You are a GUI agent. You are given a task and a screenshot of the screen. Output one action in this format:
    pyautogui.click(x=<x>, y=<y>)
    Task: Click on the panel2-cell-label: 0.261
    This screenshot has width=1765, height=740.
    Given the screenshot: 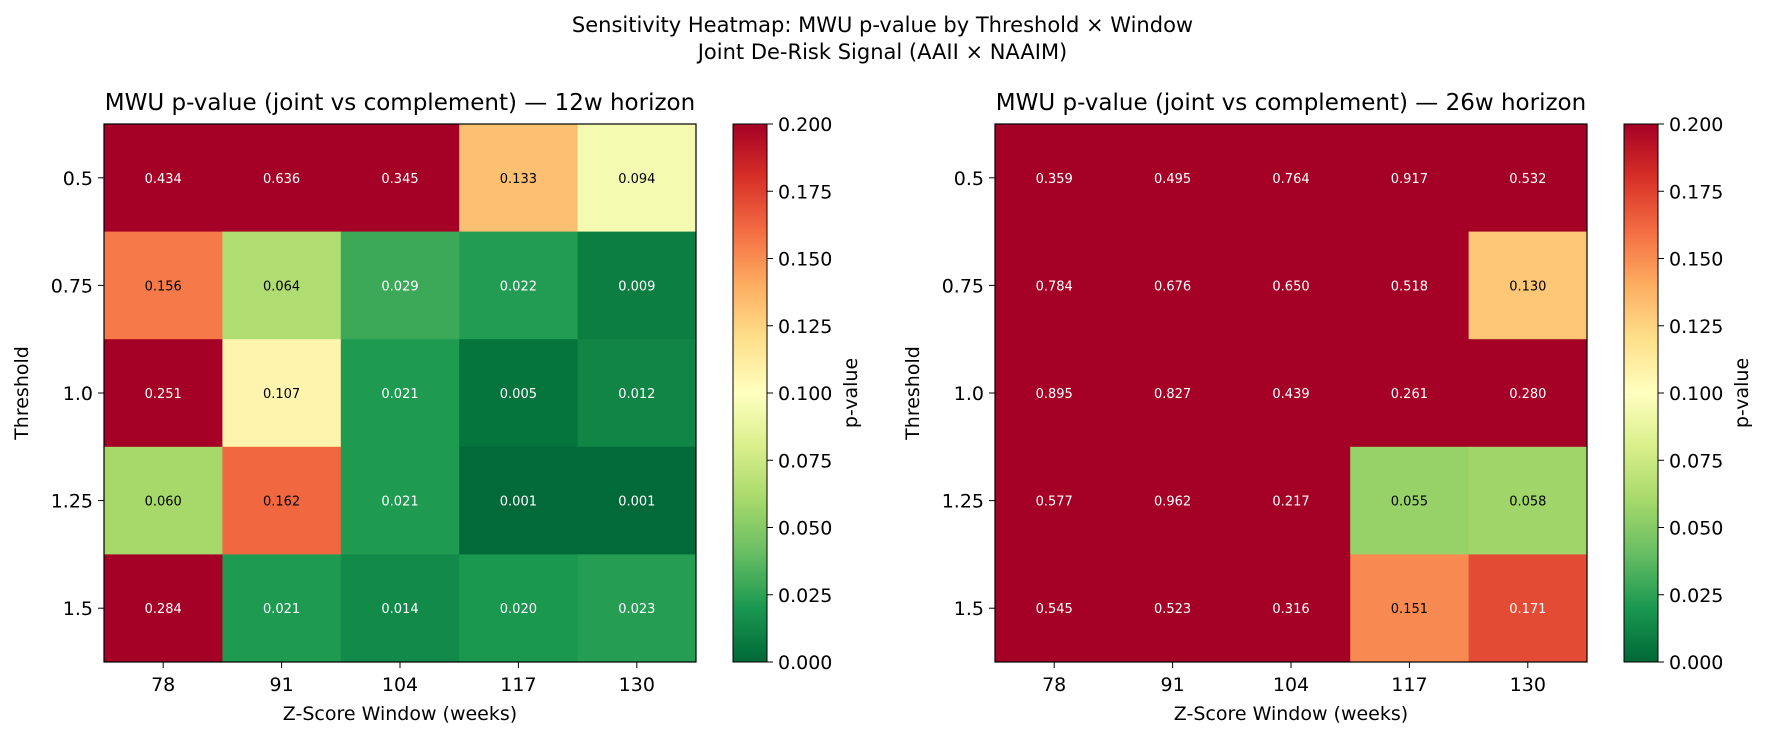 What is the action you would take?
    pyautogui.click(x=1409, y=394)
    